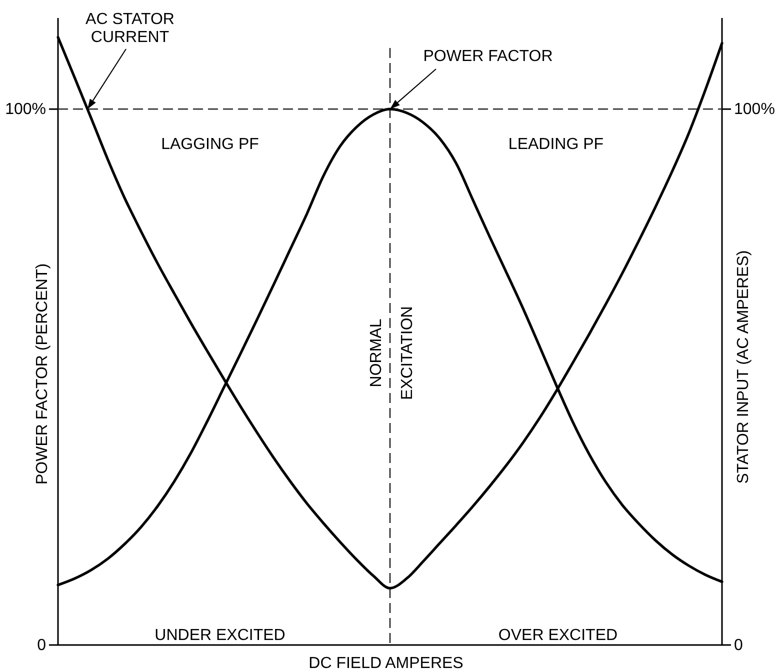  I want to click on annotation: LEADING PF, so click(556, 144).